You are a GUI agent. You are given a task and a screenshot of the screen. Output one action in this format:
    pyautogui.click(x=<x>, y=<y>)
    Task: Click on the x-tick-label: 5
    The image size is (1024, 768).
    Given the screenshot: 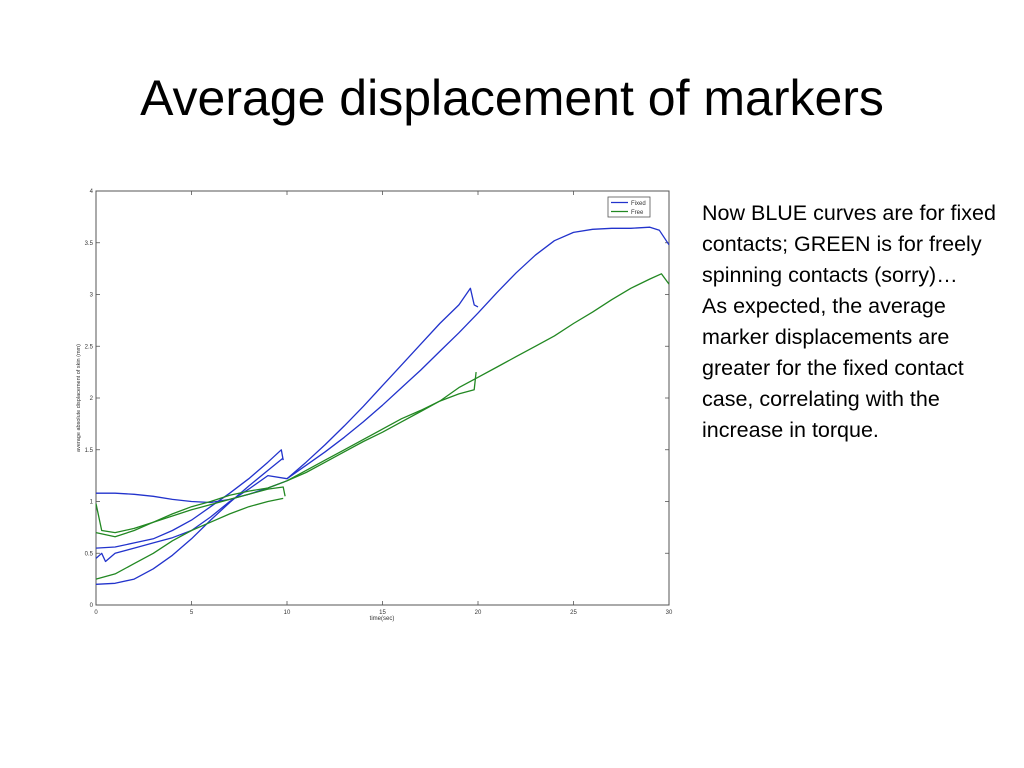 What is the action you would take?
    pyautogui.click(x=192, y=613)
    